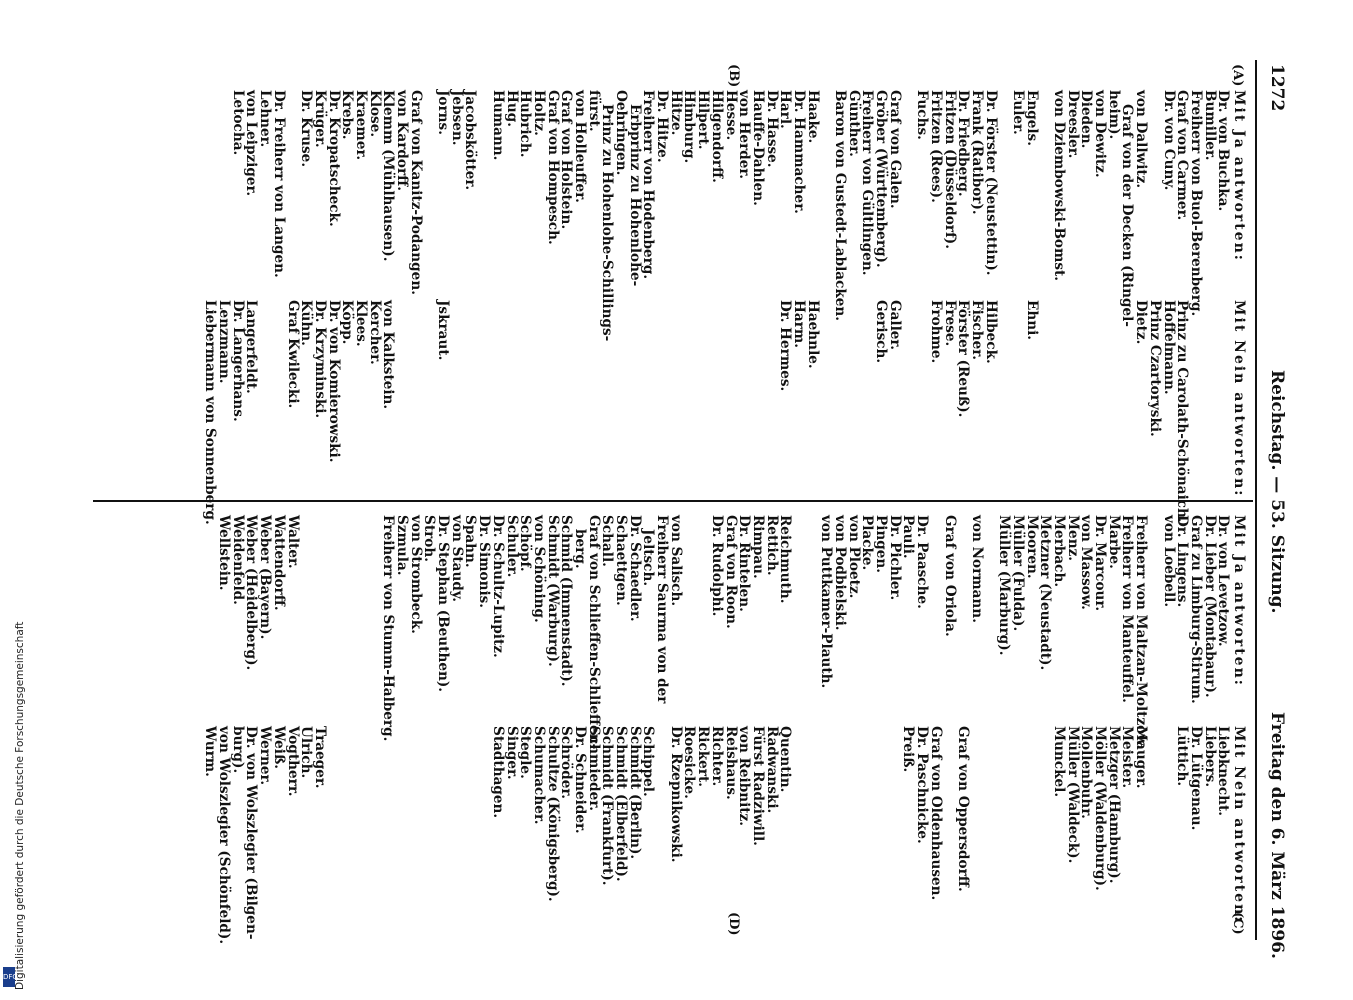 This screenshot has width=1353, height=1000. Describe the element at coordinates (251, 347) in the screenshot. I see `list-item: Langerfeldt.` at that location.